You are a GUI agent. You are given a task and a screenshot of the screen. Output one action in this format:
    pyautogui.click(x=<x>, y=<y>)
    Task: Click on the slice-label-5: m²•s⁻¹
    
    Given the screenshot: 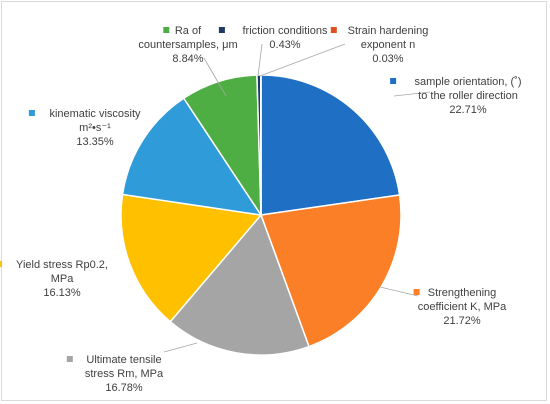 What is the action you would take?
    pyautogui.click(x=95, y=128)
    